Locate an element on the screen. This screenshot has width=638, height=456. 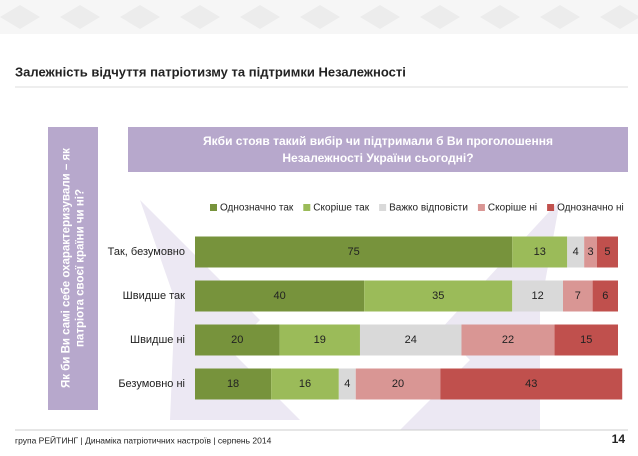
value-label: 24 is located at coordinates (411, 340).